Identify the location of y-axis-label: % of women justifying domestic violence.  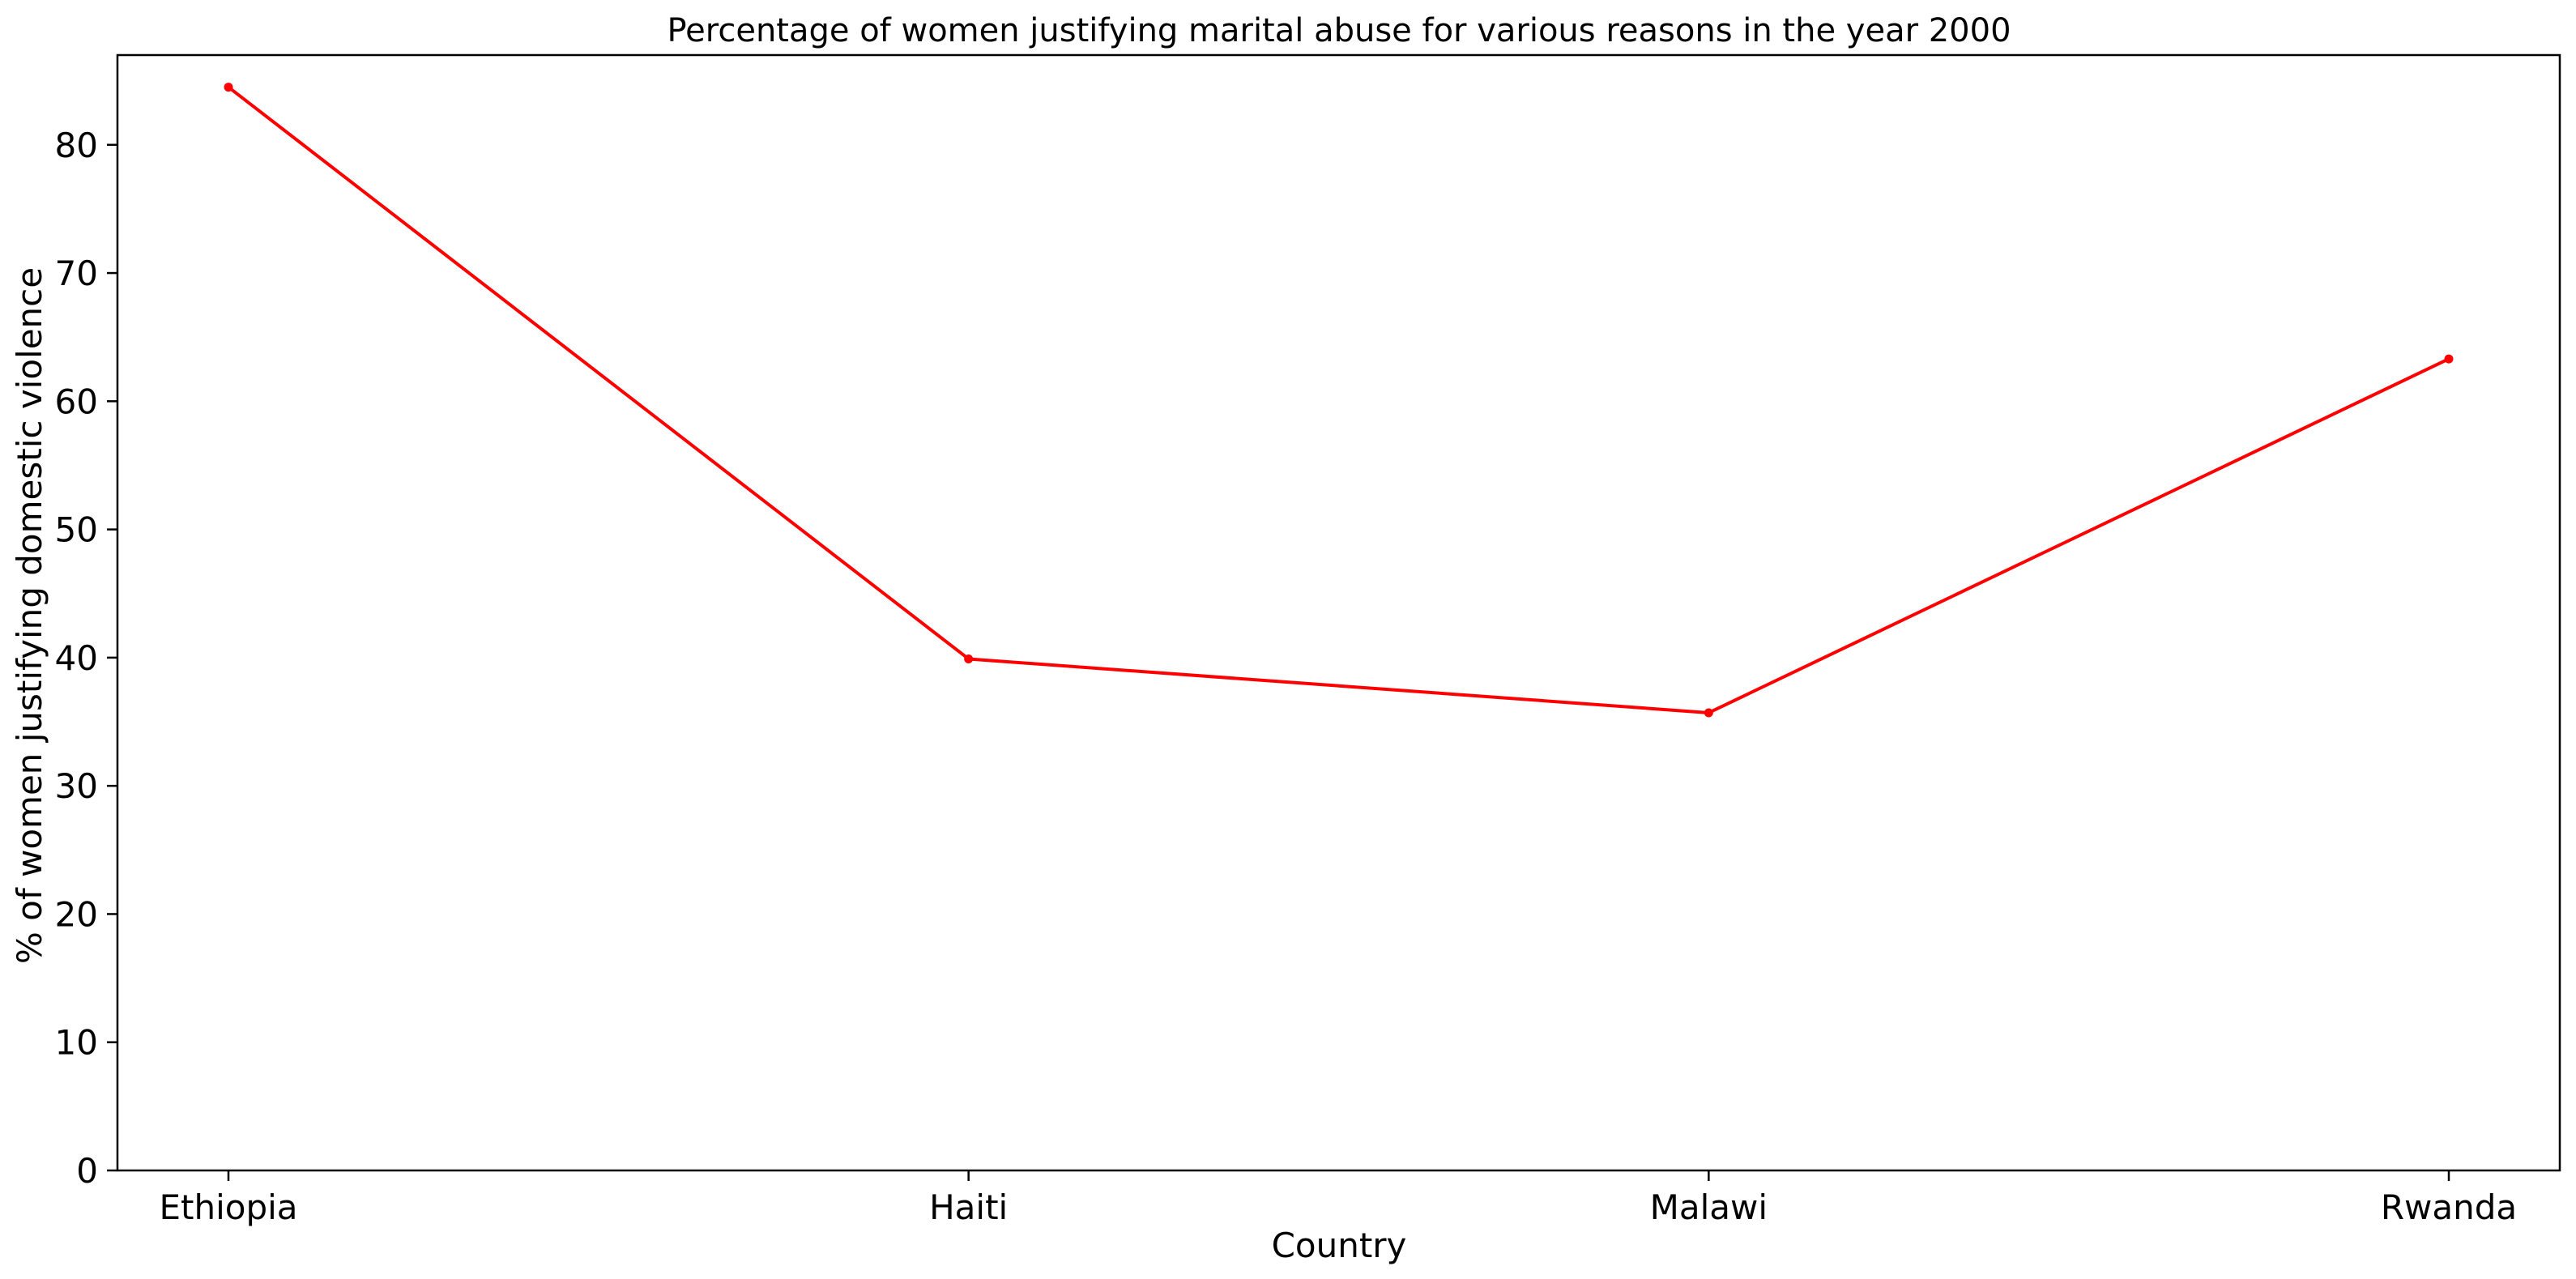
(30, 615).